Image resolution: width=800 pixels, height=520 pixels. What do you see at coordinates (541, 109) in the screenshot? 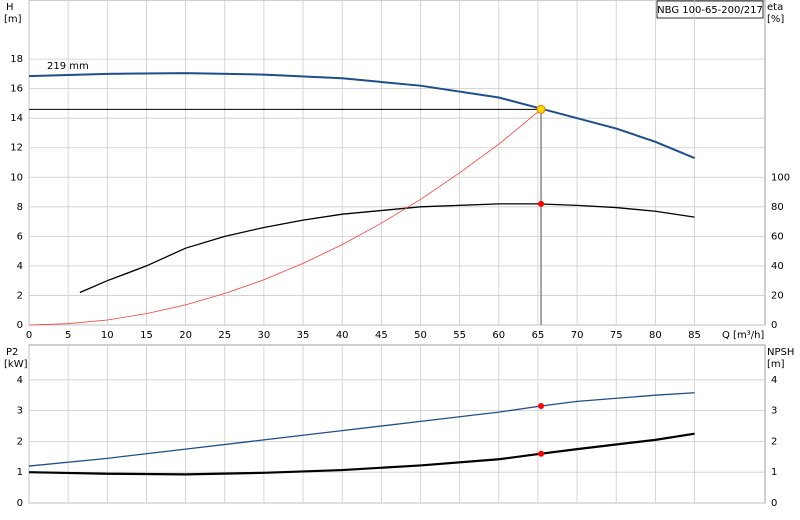
I see `operating-point` at bounding box center [541, 109].